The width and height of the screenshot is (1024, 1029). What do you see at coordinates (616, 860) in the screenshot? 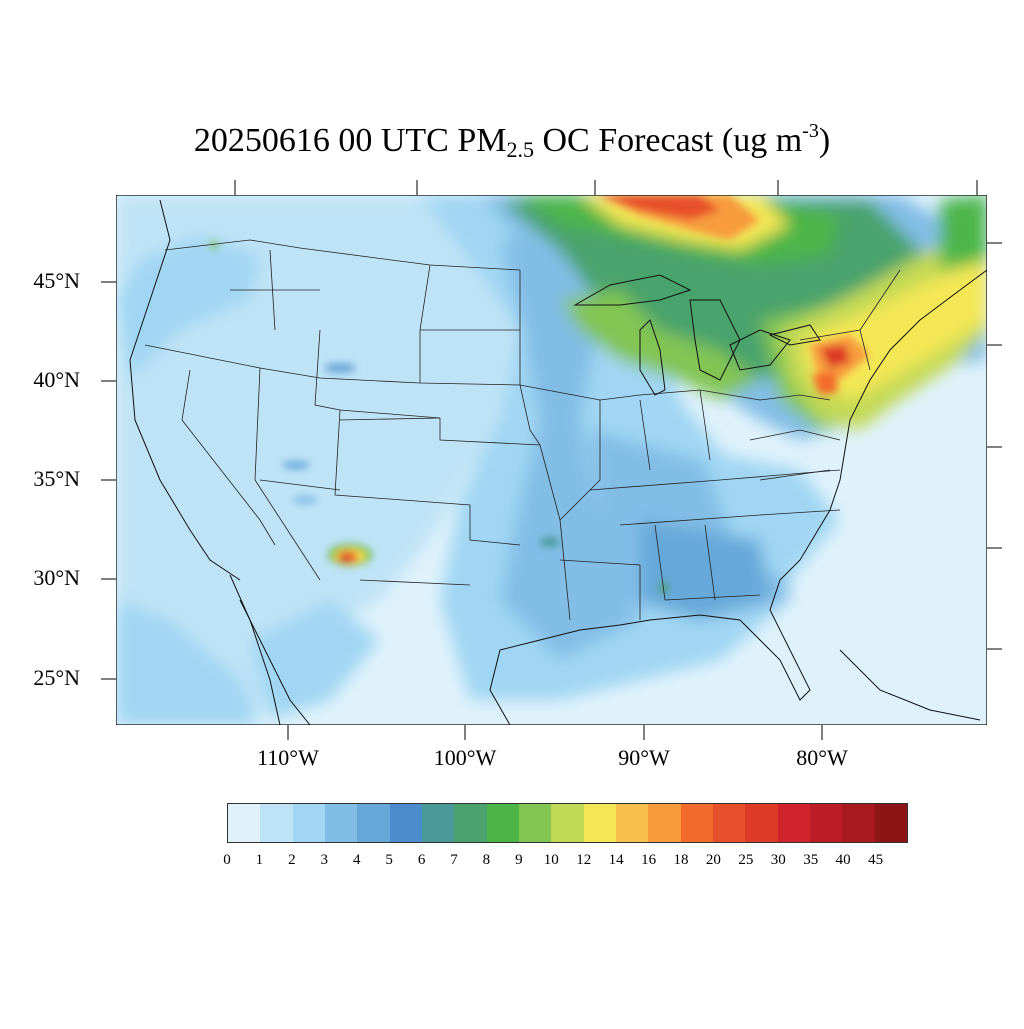
I see `colorbar-tick-label: 14` at bounding box center [616, 860].